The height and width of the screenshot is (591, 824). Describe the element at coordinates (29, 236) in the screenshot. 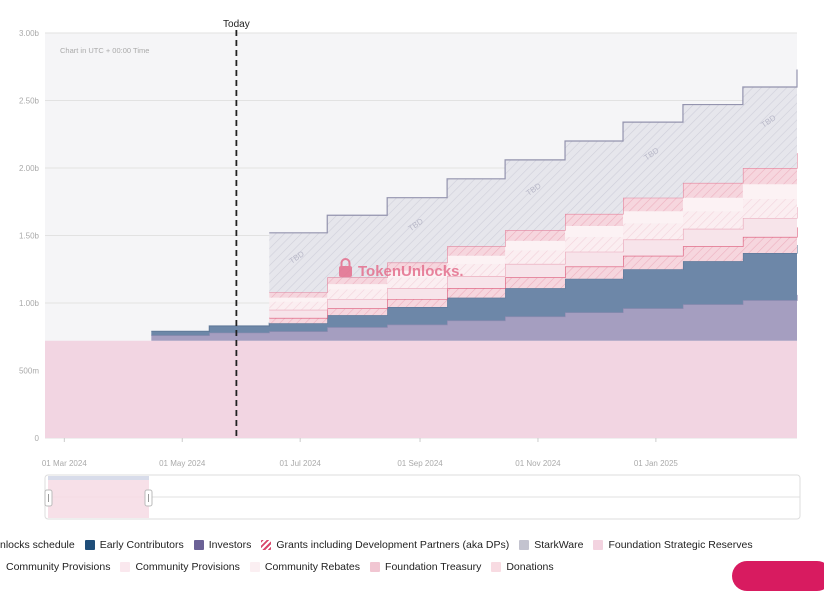

I see `y-tick-label: 1.50b` at that location.